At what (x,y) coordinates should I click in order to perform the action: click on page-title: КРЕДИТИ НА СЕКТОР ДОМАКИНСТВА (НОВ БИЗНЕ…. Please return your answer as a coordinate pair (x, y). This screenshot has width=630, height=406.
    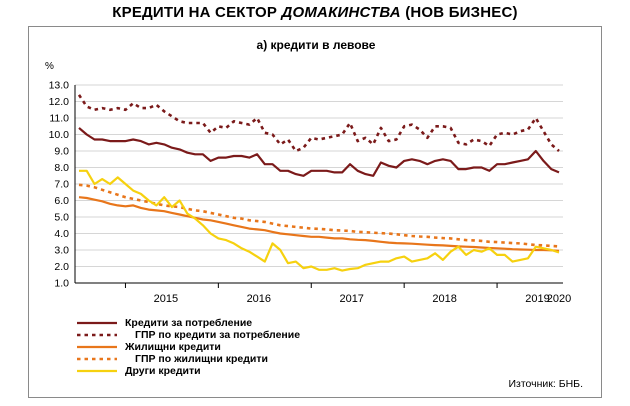
    Looking at the image, I should click on (315, 12).